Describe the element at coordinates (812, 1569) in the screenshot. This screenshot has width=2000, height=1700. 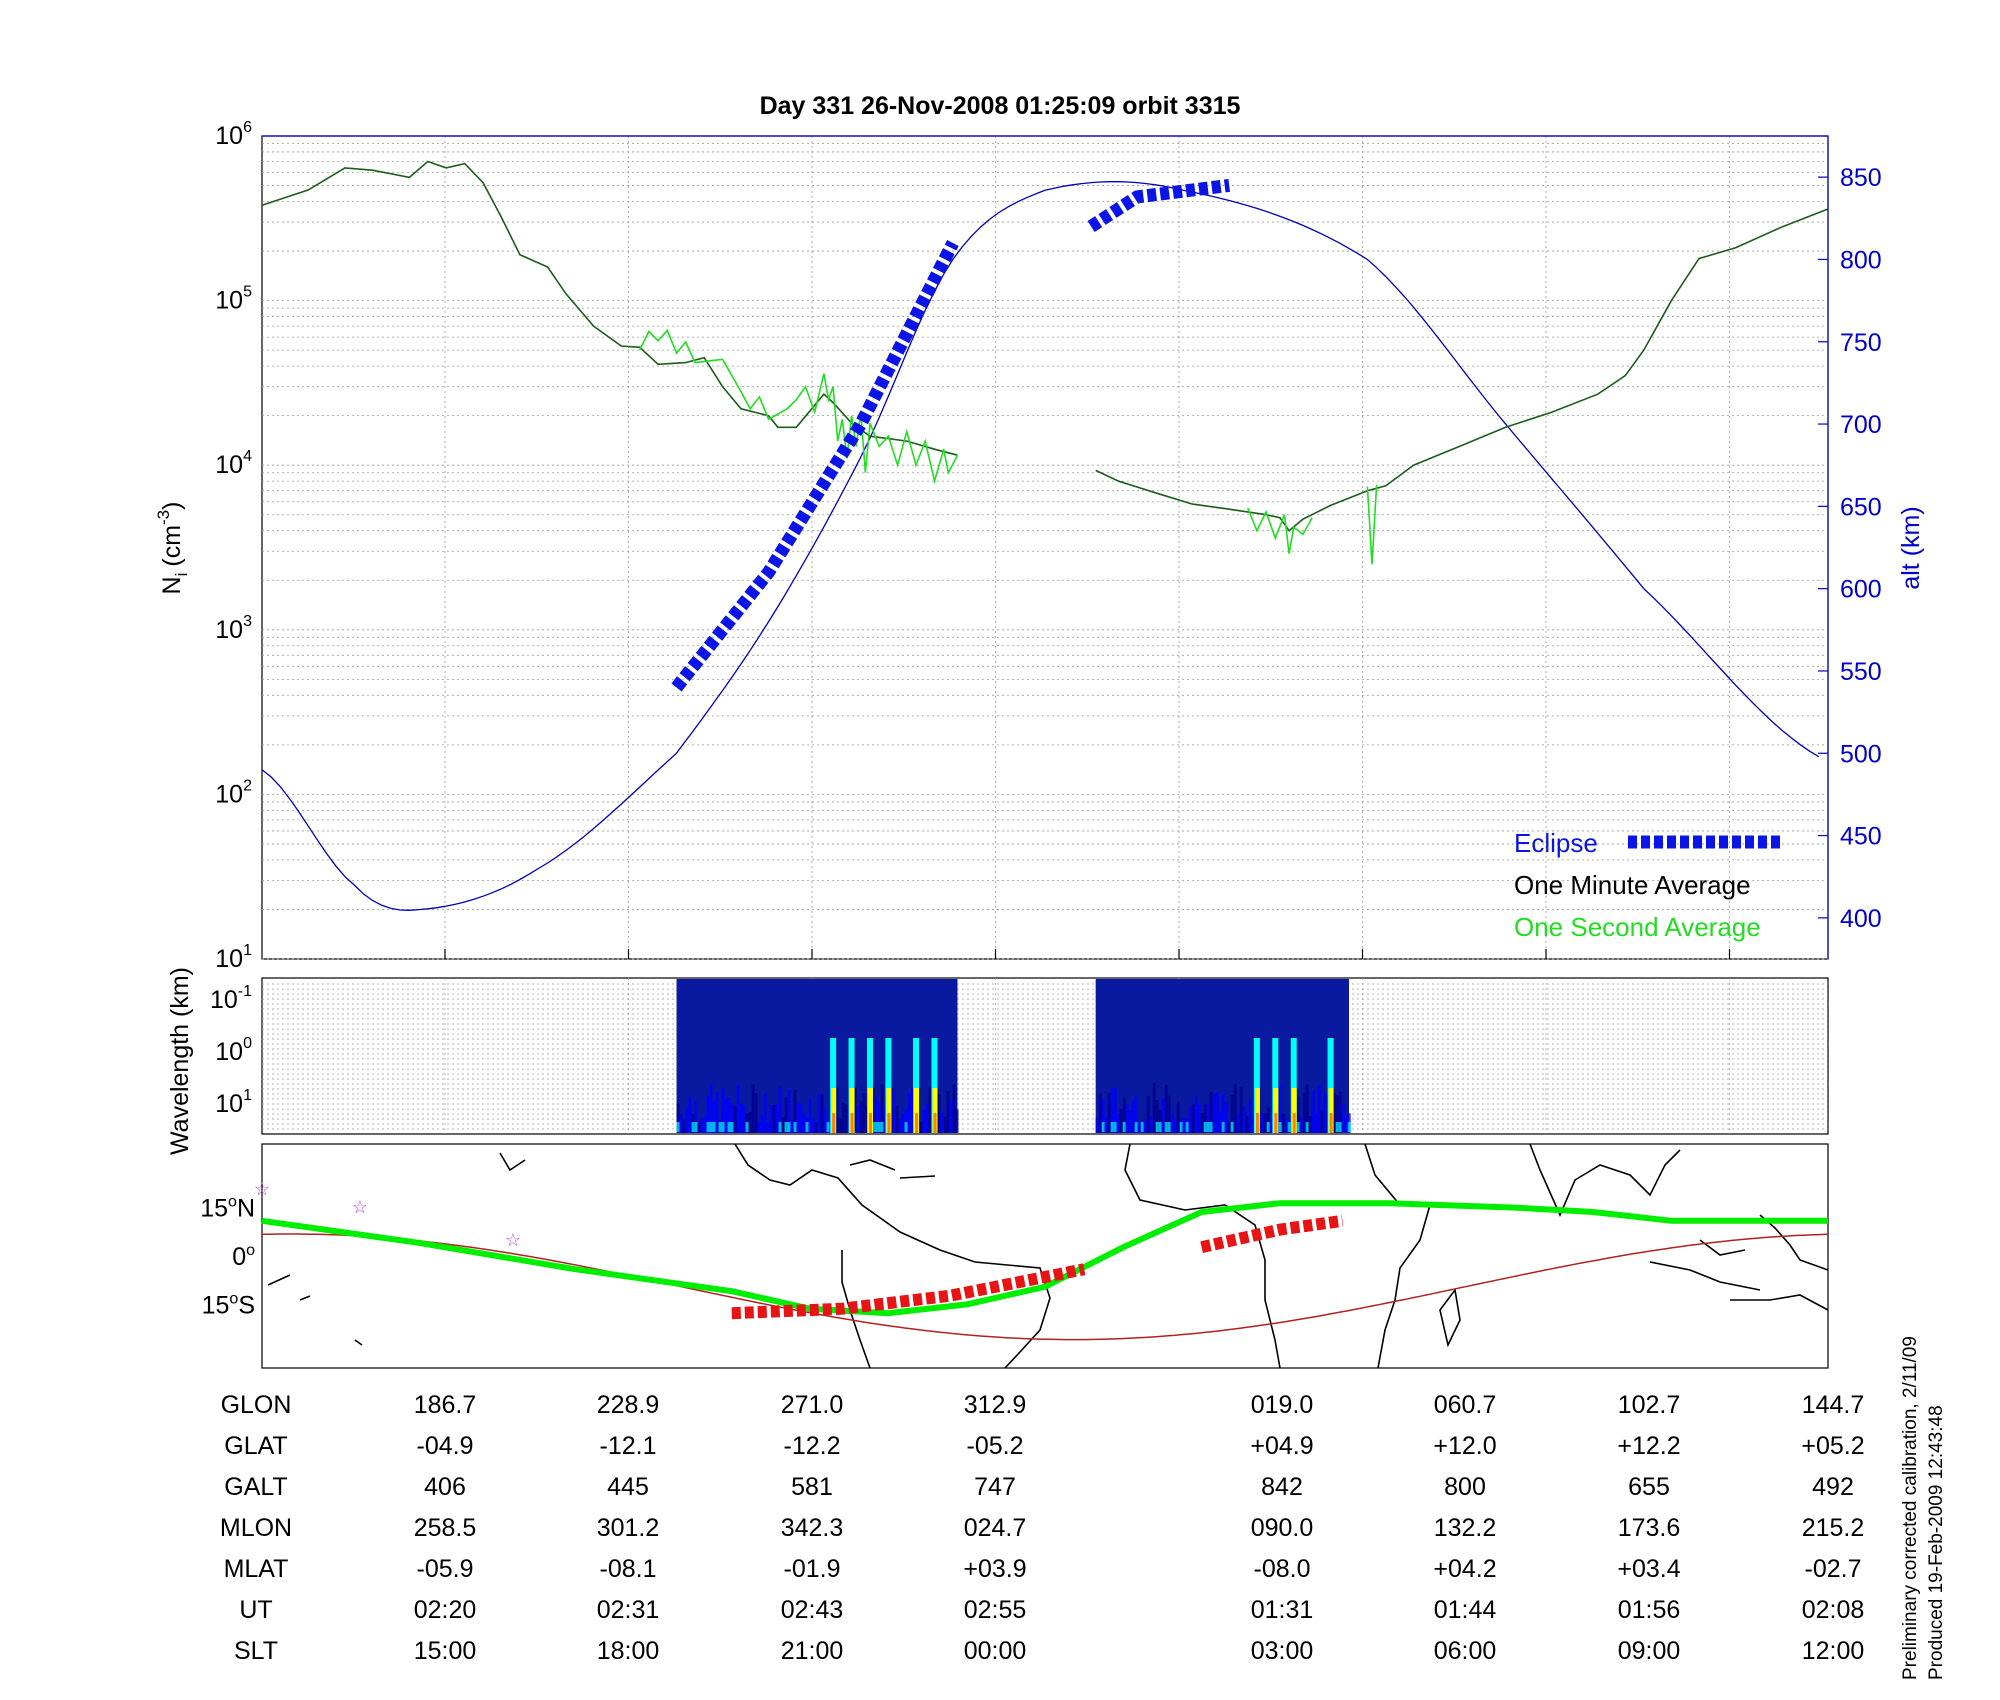
I see `table-cell: -01.9` at that location.